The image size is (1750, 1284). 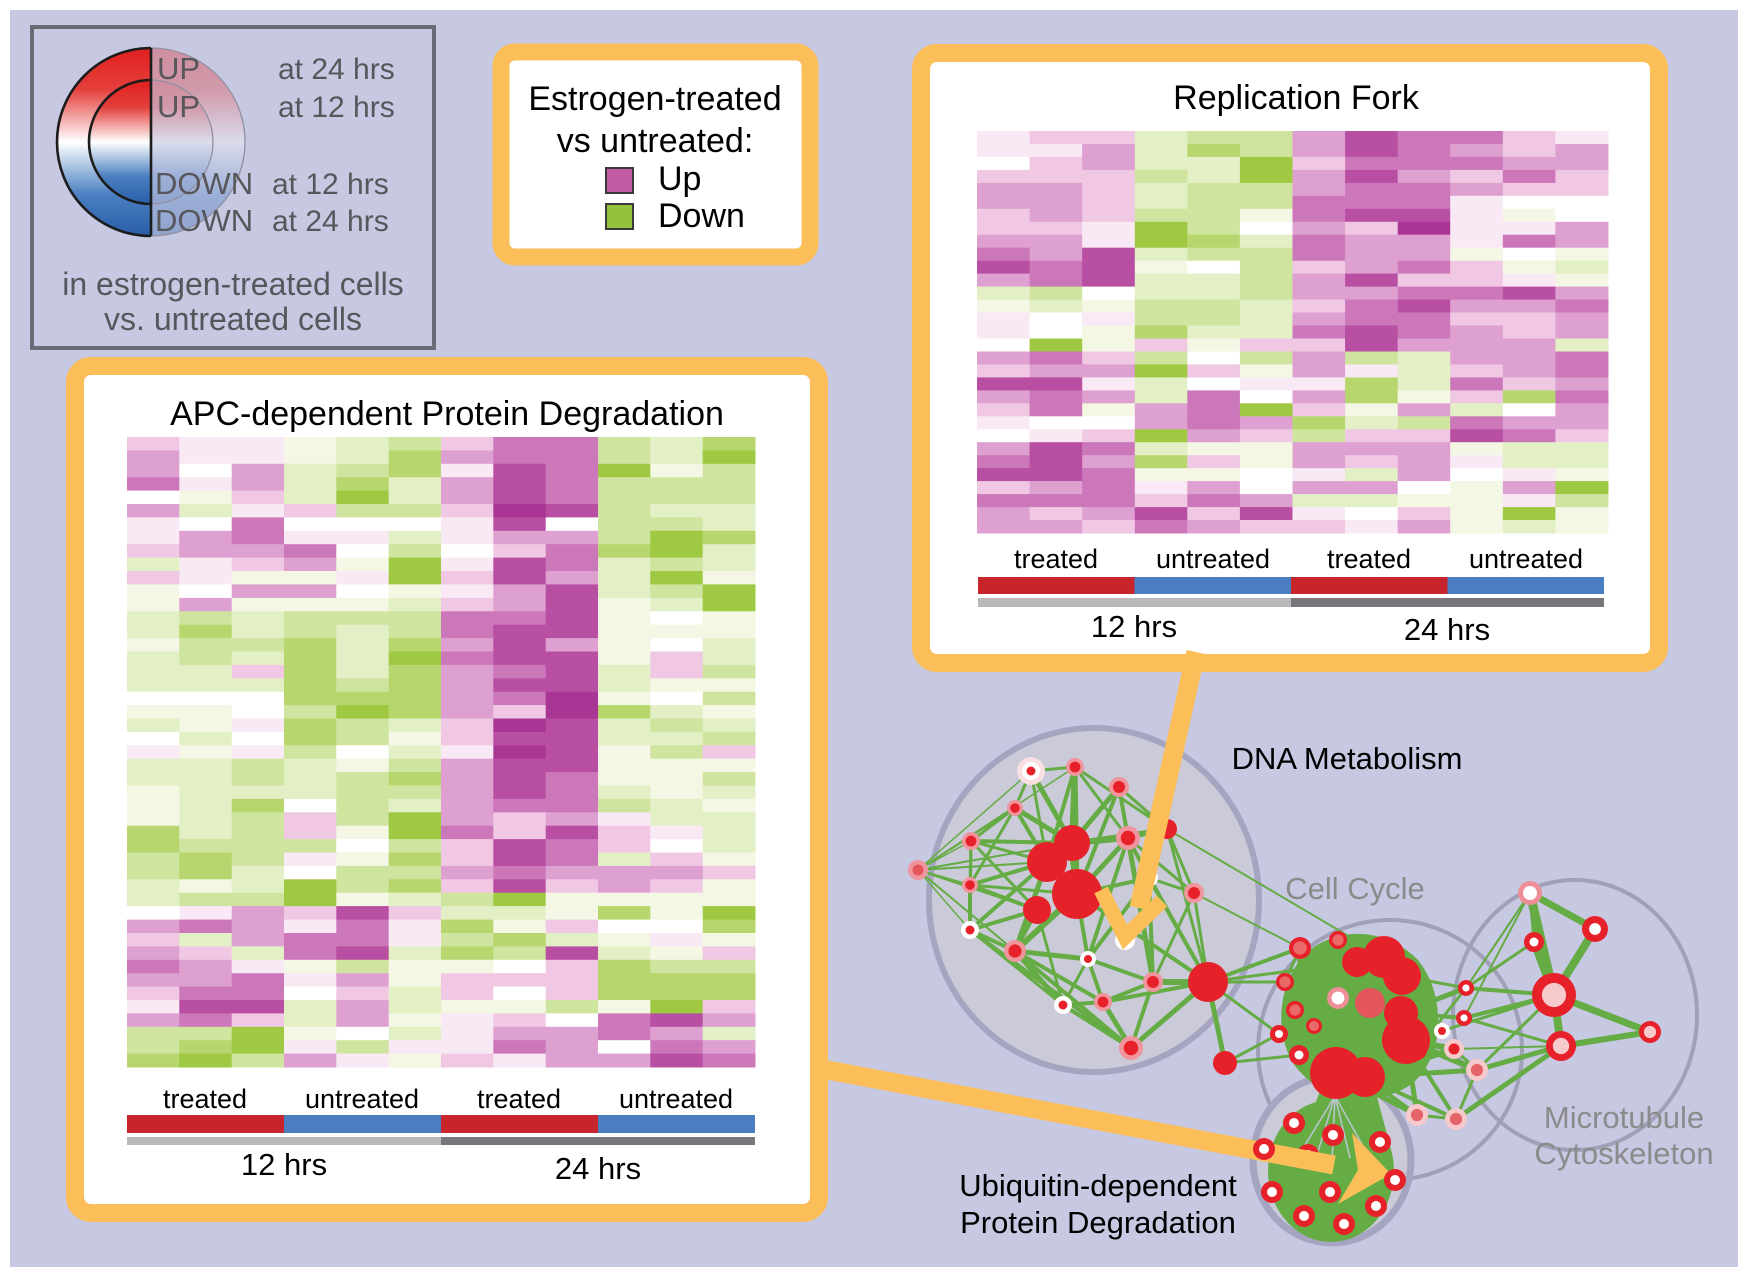 I want to click on svg-text:APC-dependent Protein Degradat: APC-dependent Protein Degradation, so click(x=447, y=414).